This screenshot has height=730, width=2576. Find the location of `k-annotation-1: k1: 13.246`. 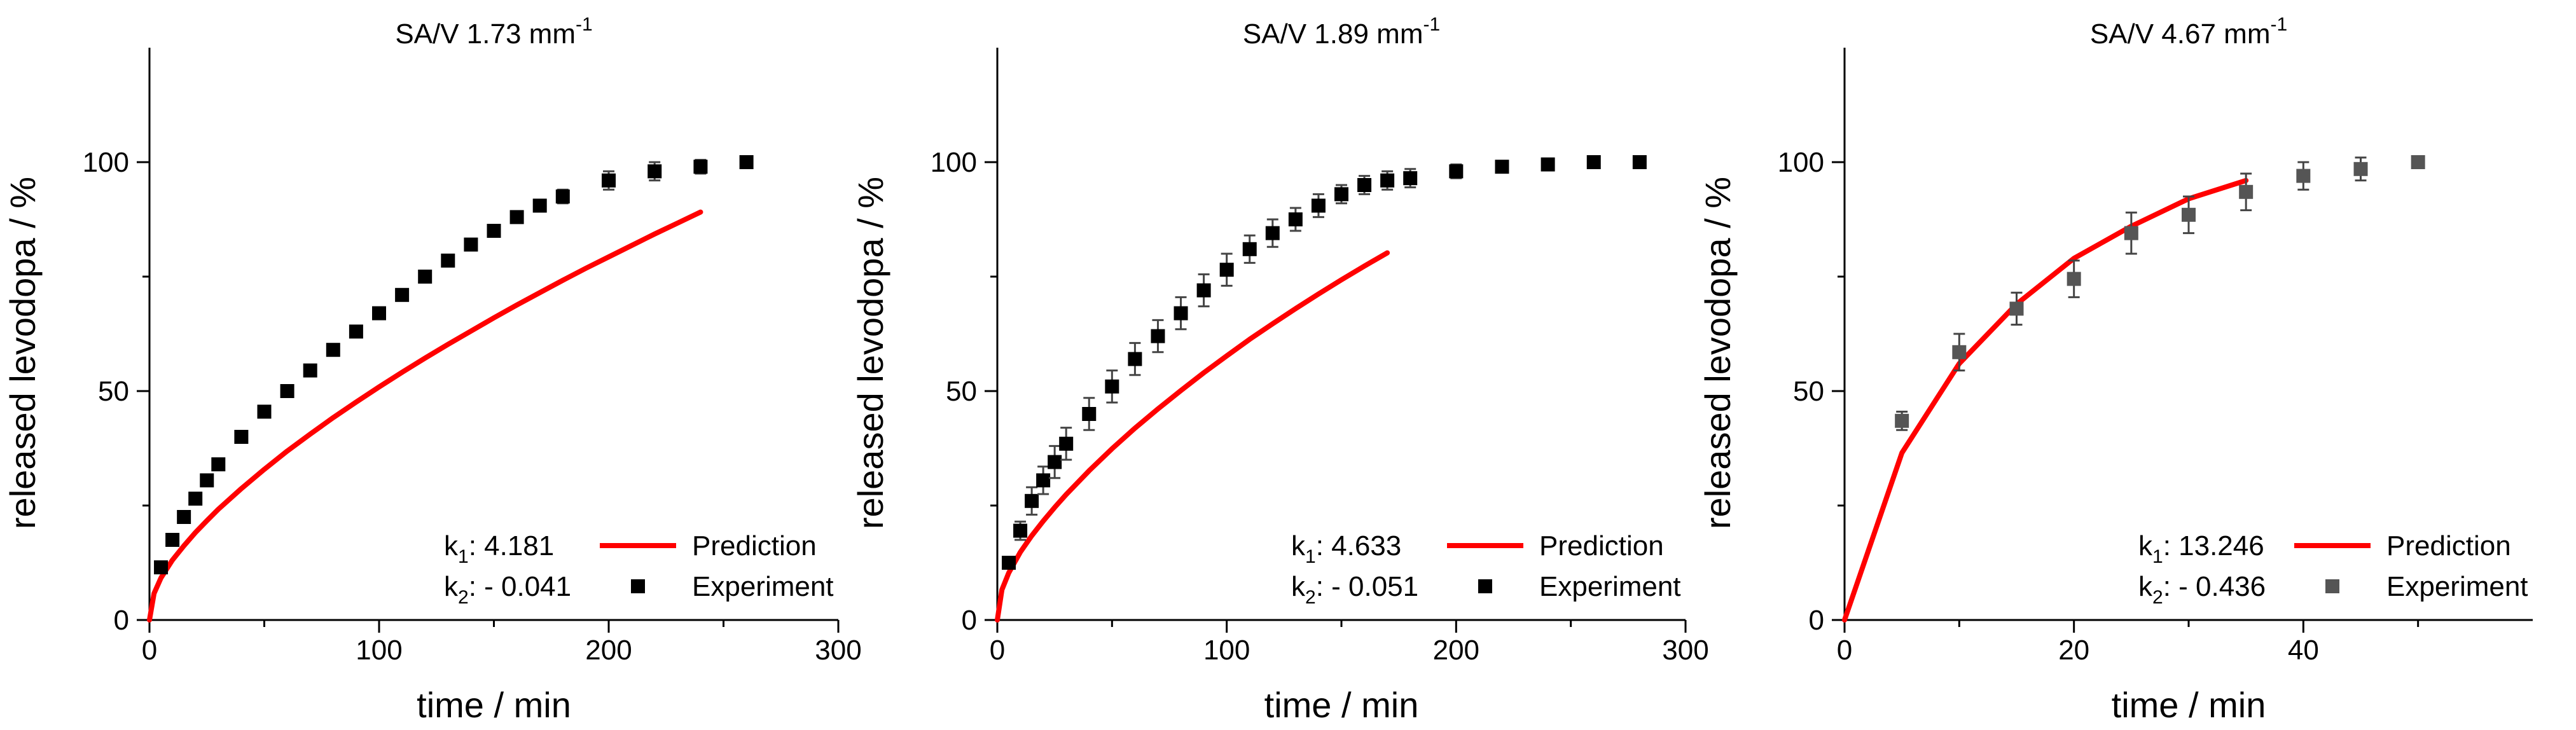

k-annotation-1: k1: 13.246 is located at coordinates (2201, 548).